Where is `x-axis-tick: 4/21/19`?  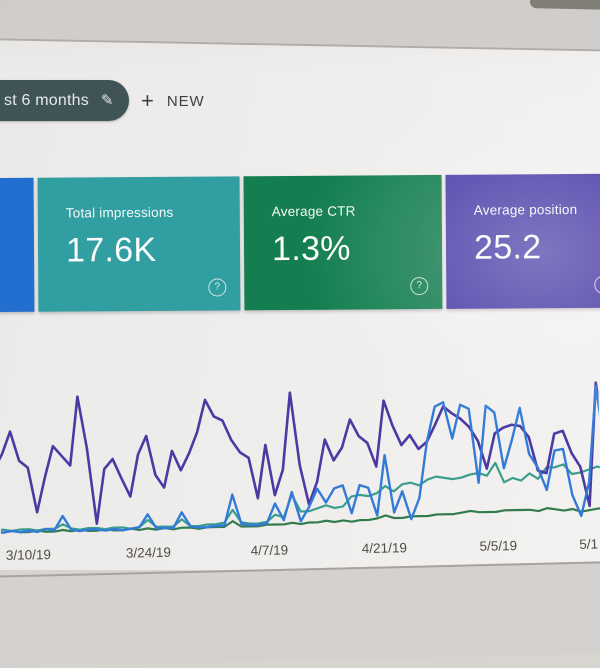 x-axis-tick: 4/21/19 is located at coordinates (384, 548).